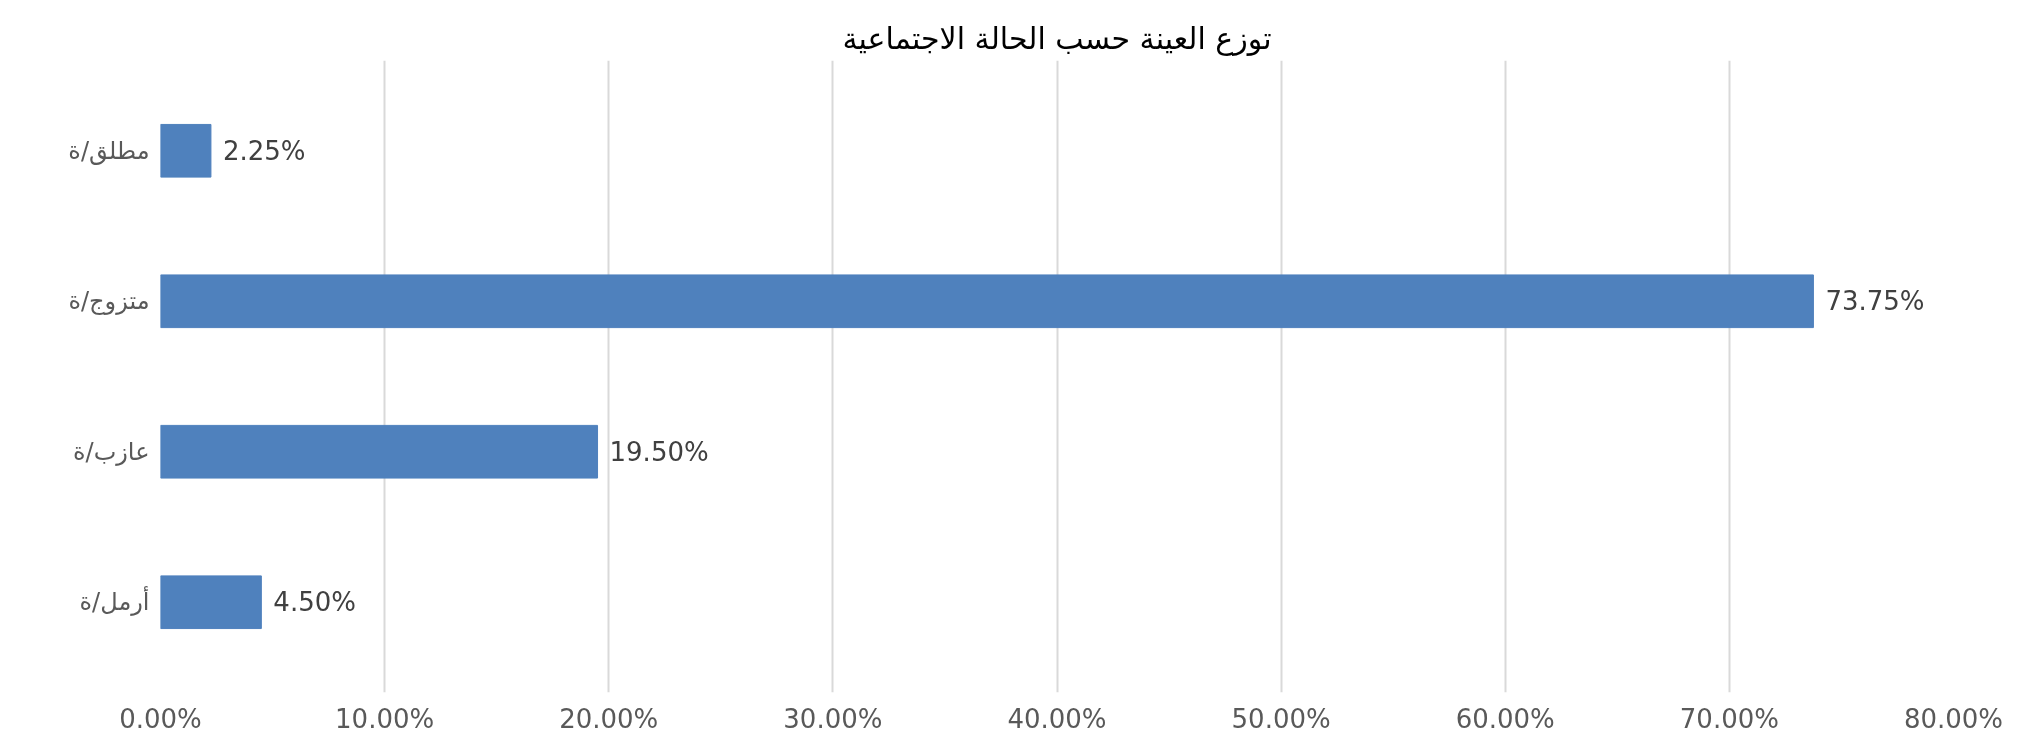 Image resolution: width=2023 pixels, height=746 pixels. What do you see at coordinates (1875, 301) in the screenshot?
I see `data-label: 73.75%` at bounding box center [1875, 301].